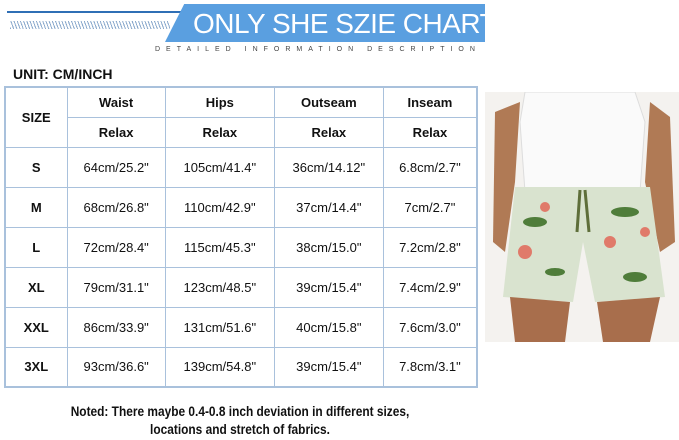 The height and width of the screenshot is (440, 679). Describe the element at coordinates (328, 167) in the screenshot. I see `measurement-cell: 36cm/14.12"` at that location.